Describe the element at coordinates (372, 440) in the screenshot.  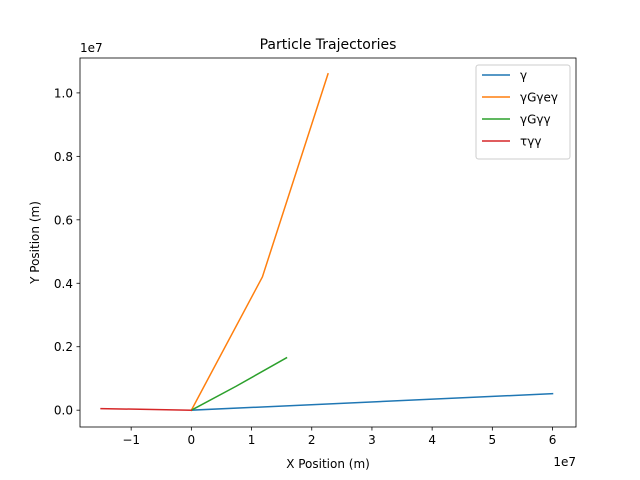
I see `x-tick-label: 3` at that location.